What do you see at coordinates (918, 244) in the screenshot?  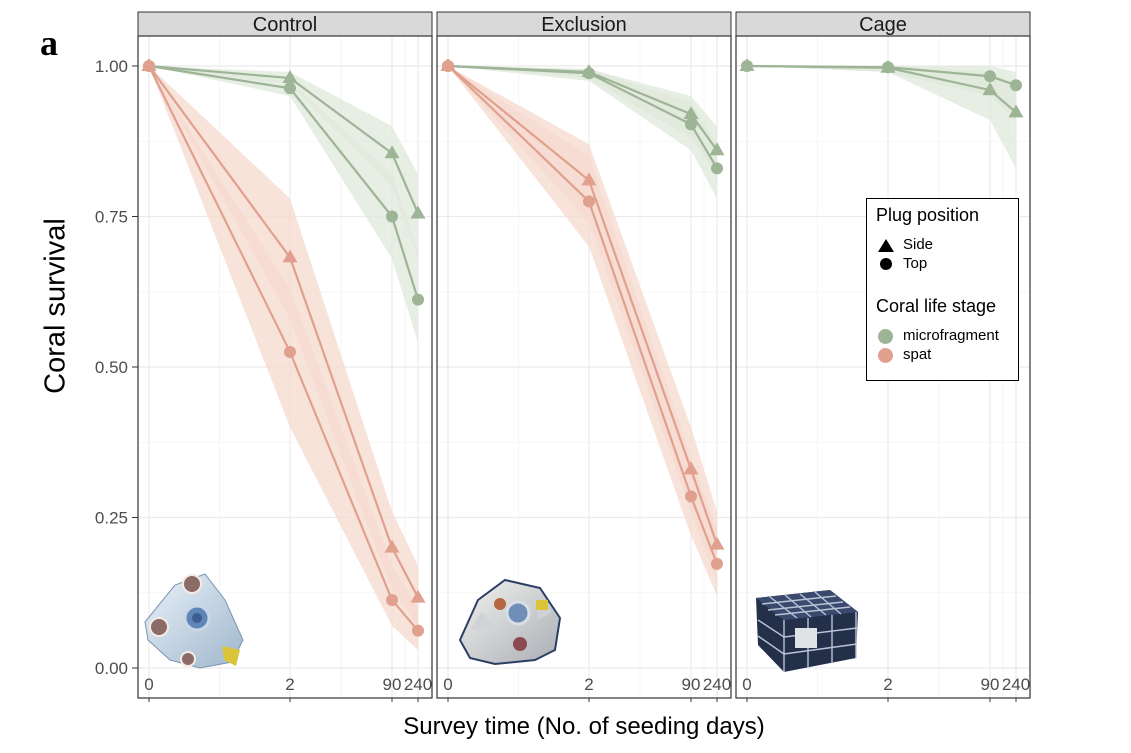 I see `legend-shape-side: Side` at bounding box center [918, 244].